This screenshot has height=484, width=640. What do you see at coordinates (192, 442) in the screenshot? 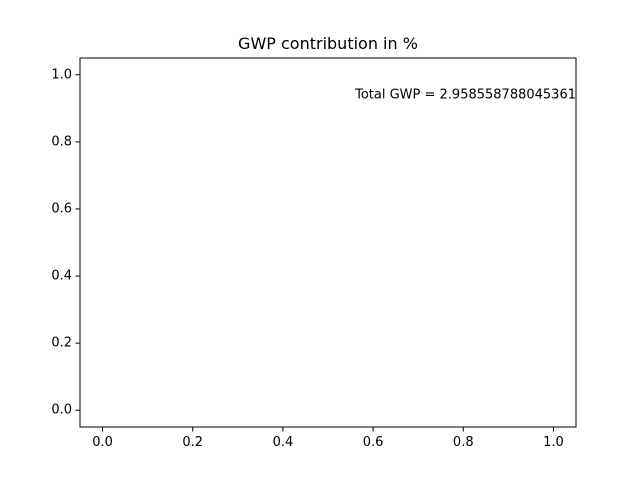
I see `x-tick-label: 0.2` at bounding box center [192, 442].